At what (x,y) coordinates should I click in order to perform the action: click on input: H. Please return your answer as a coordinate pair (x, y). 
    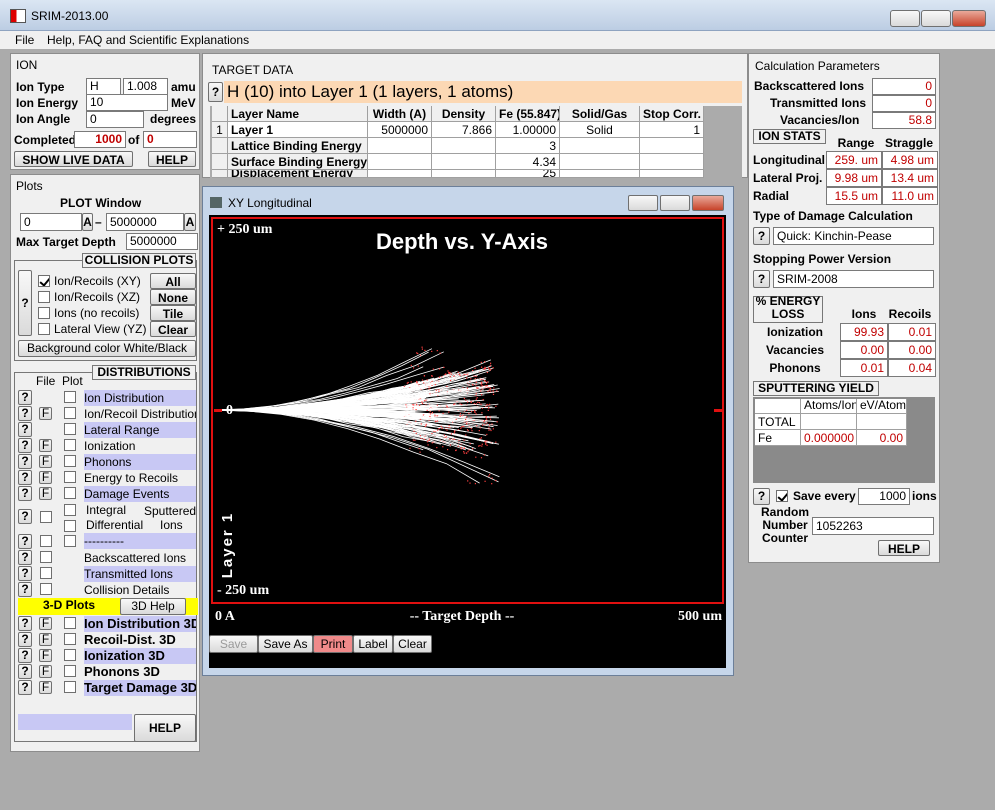
    Looking at the image, I should click on (103, 86).